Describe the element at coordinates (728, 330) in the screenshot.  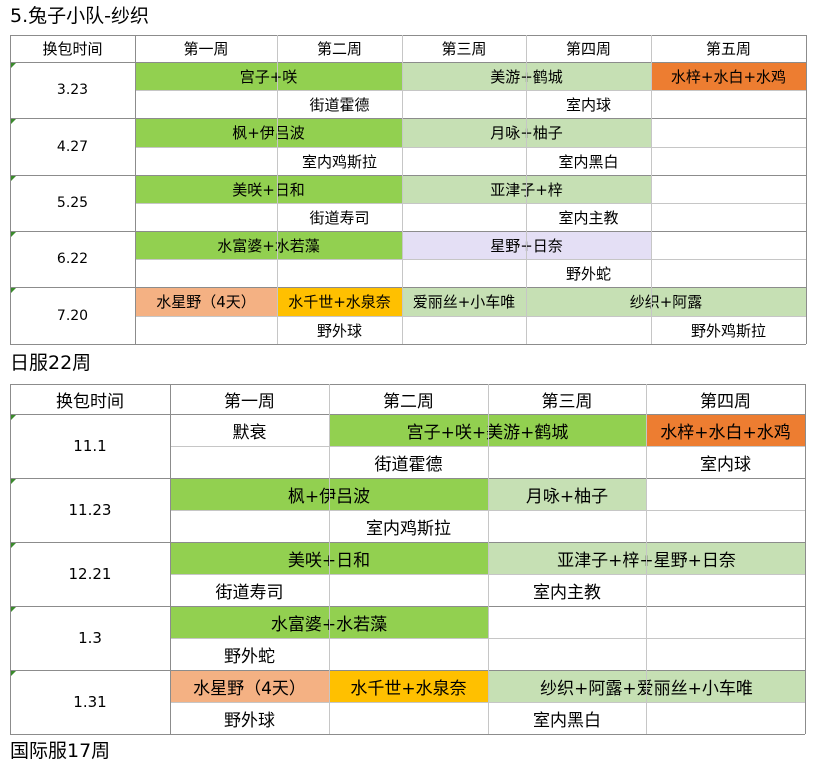
I see `event-cell: 野外鸡斯拉` at that location.